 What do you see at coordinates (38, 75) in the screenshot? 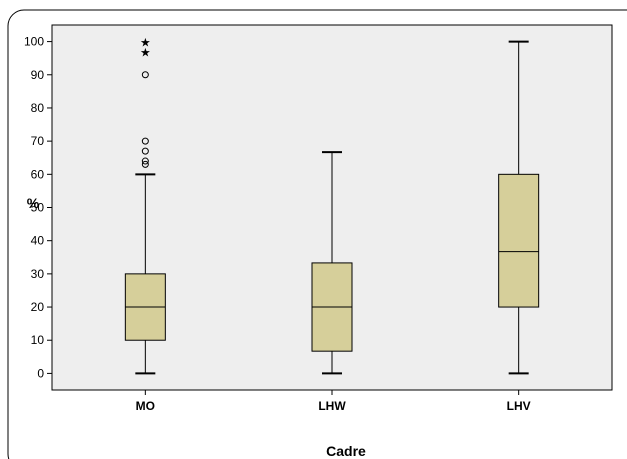
I see `y-tick-label: 90` at bounding box center [38, 75].